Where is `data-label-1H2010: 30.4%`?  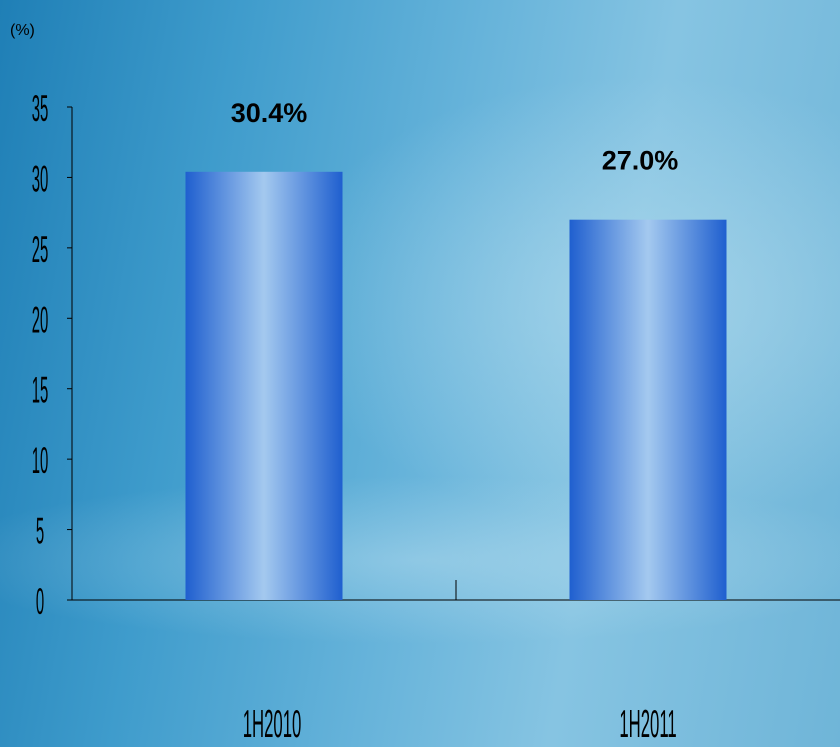
data-label-1H2010: 30.4% is located at coordinates (269, 113).